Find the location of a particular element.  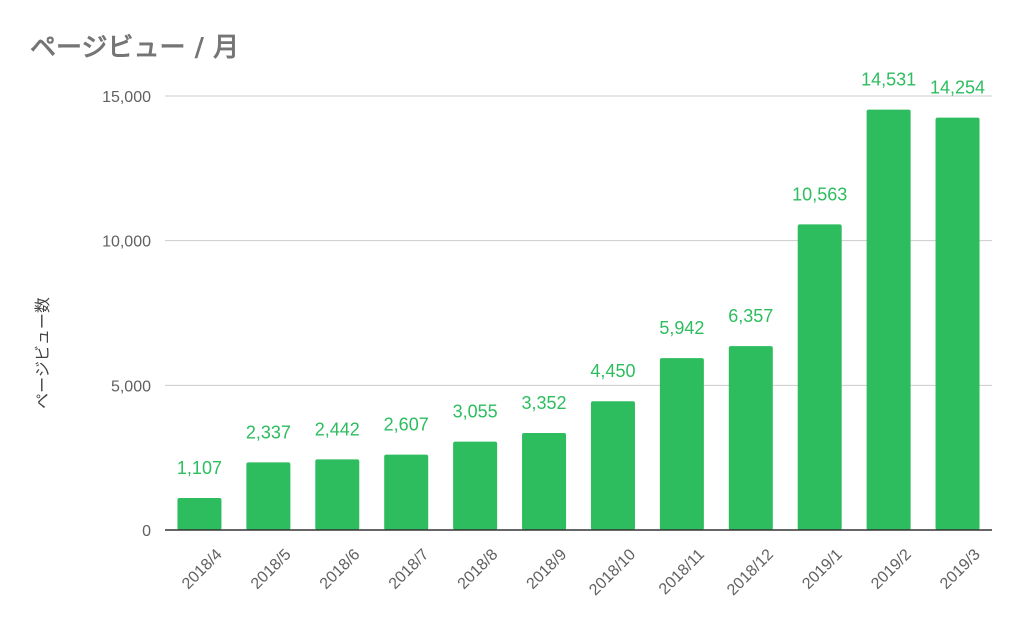

data-label: 3,352 is located at coordinates (544, 403).